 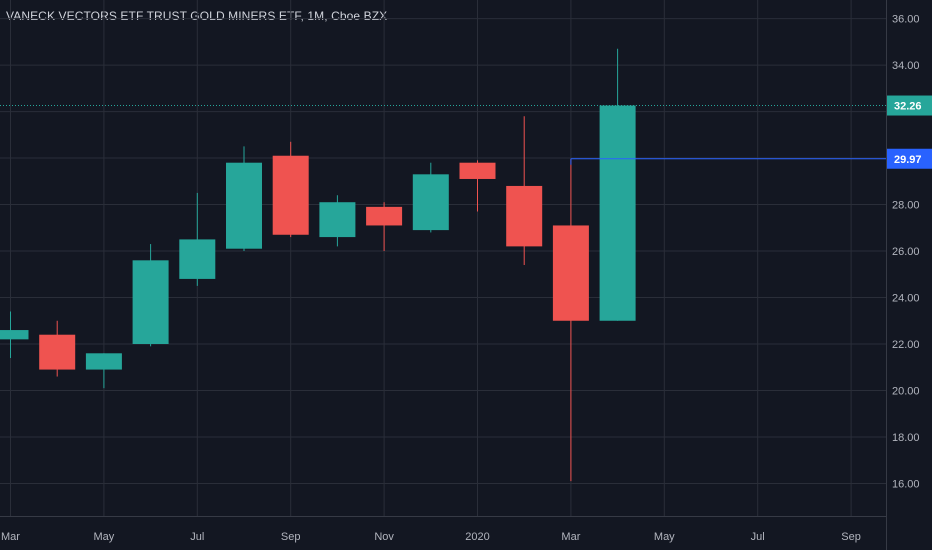 I want to click on price-badge-label: 29.97, so click(x=908, y=160).